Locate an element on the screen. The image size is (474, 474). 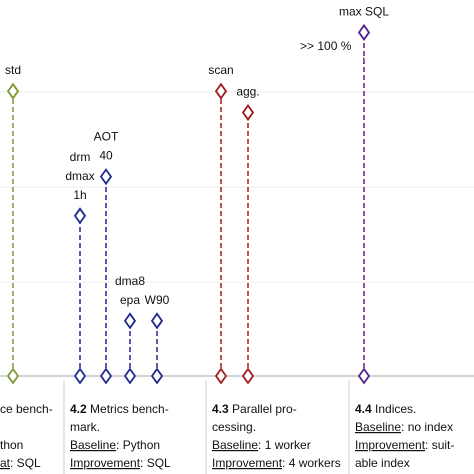
section-text: at is located at coordinates (5, 463).